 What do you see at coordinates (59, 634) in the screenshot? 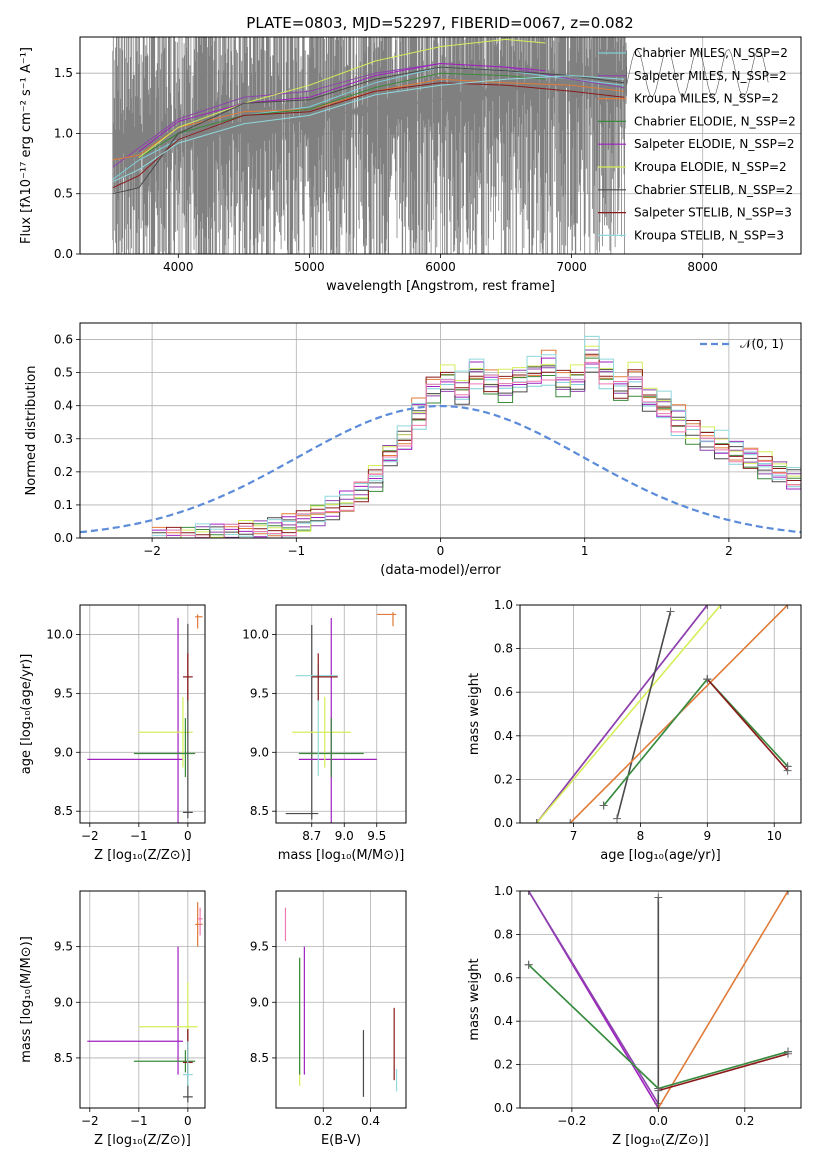
I see `age_vs_Z-ytick-label: 10.0` at bounding box center [59, 634].